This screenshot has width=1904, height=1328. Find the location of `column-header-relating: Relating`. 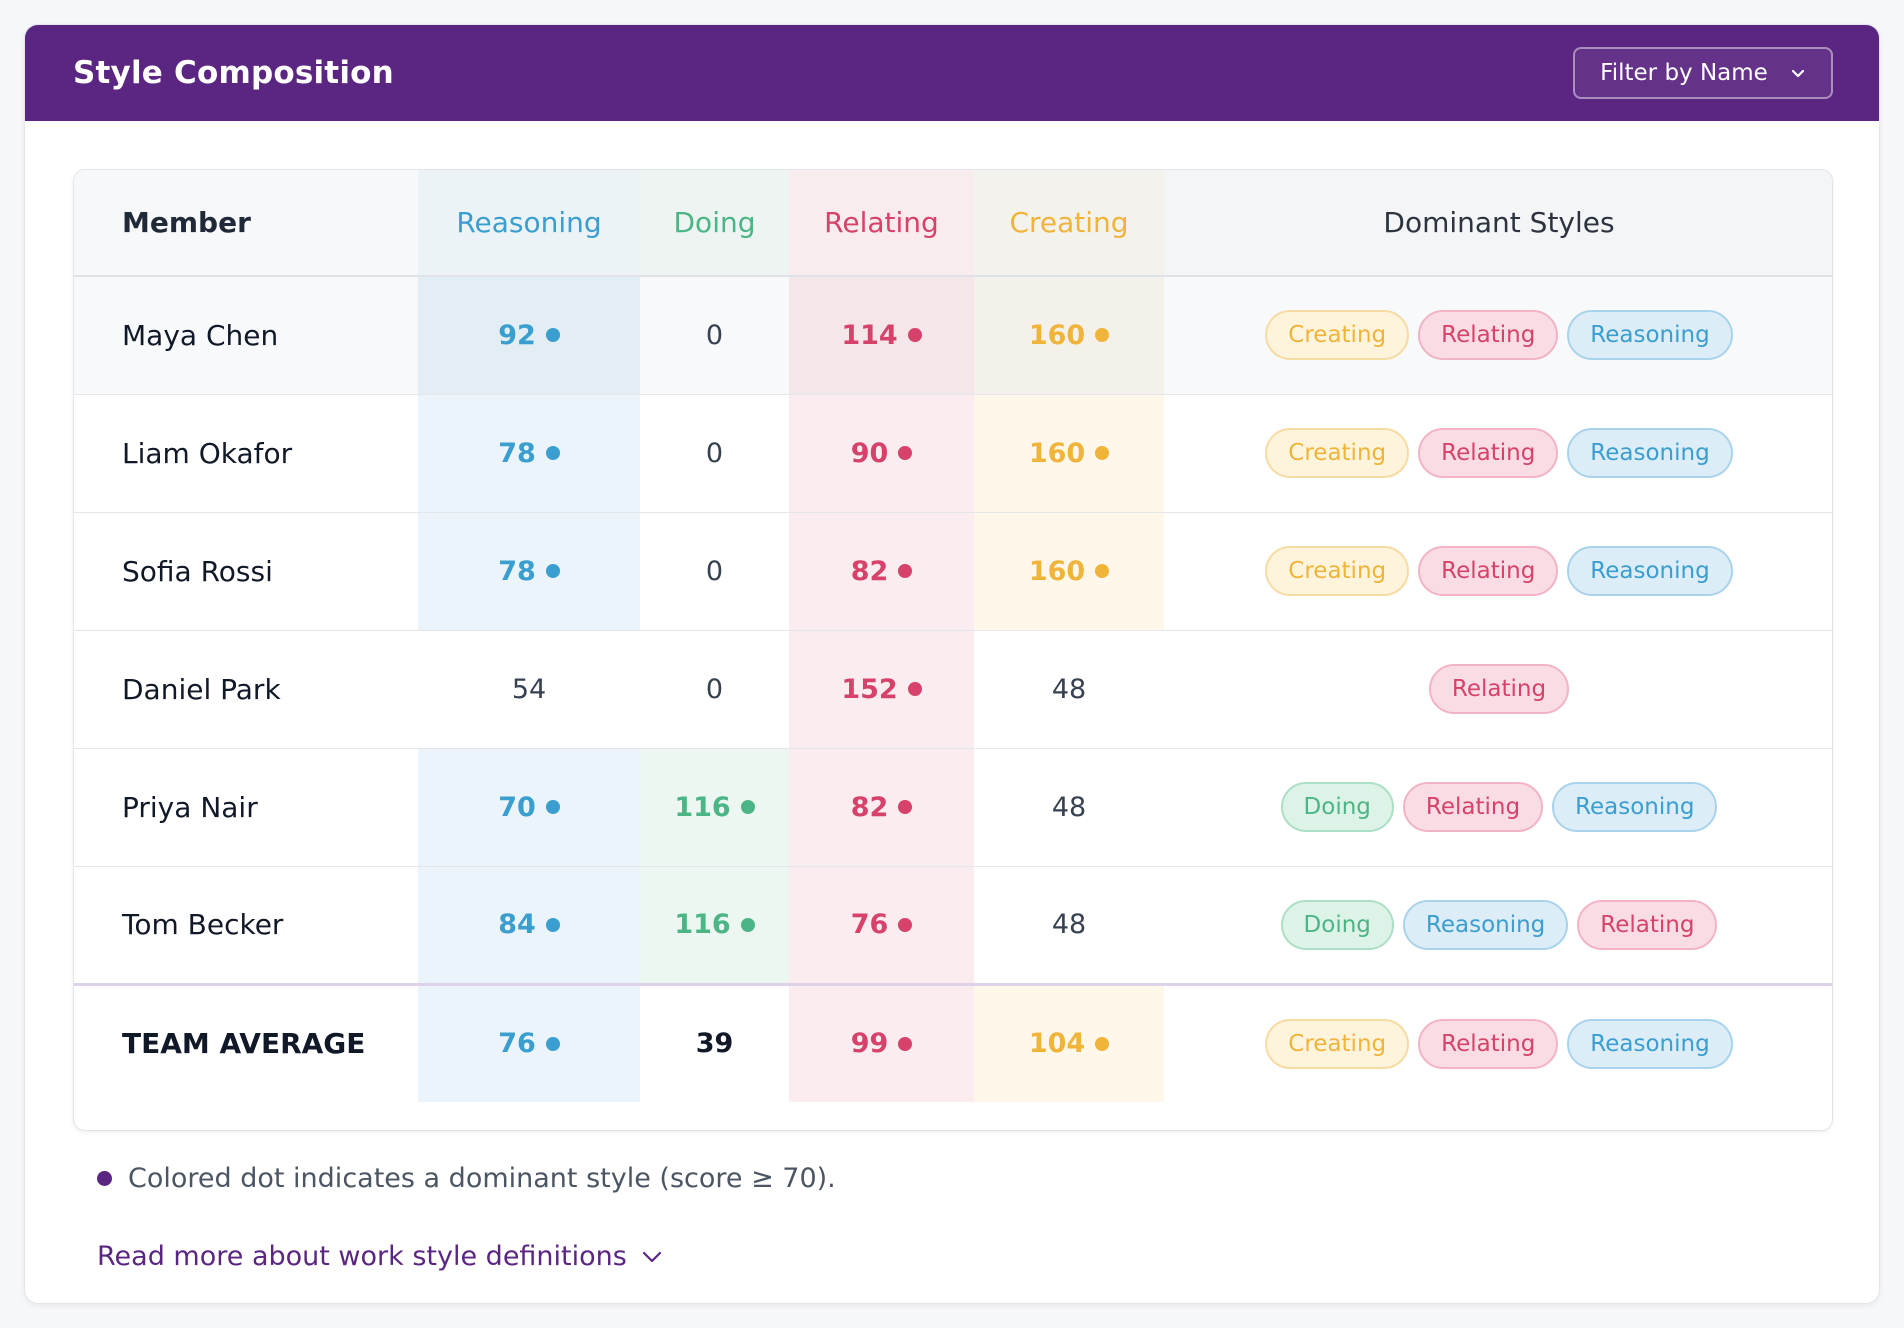

column-header-relating: Relating is located at coordinates (881, 223).